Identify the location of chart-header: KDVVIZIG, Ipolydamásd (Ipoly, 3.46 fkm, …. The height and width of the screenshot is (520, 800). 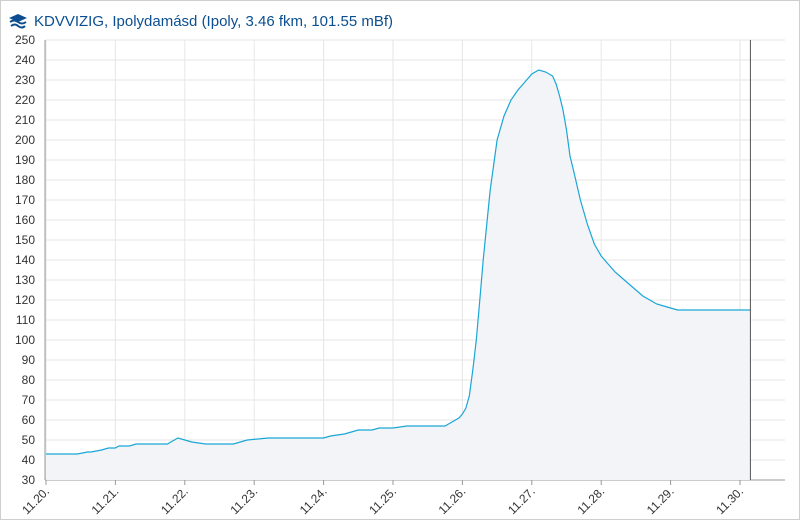
(200, 21).